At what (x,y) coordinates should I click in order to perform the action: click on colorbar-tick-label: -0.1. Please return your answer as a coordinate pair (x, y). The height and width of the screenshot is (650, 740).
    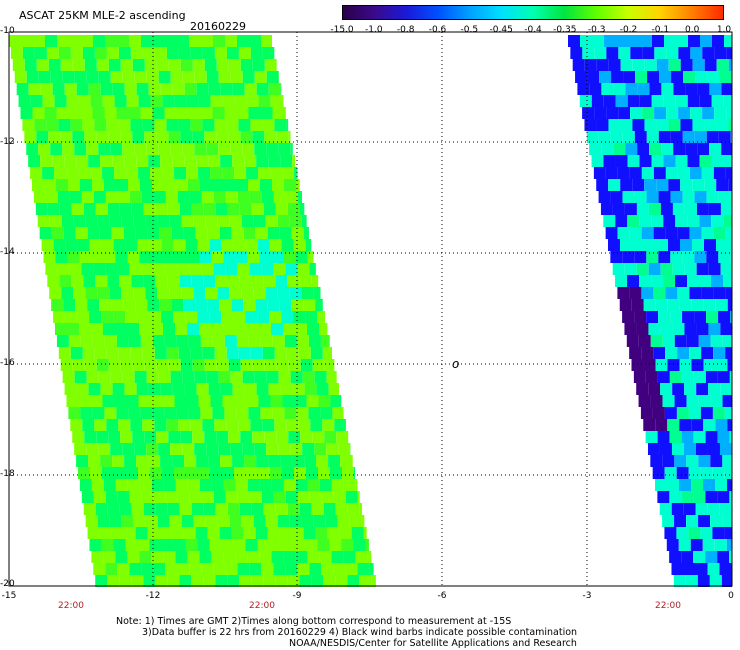
    Looking at the image, I should click on (660, 30).